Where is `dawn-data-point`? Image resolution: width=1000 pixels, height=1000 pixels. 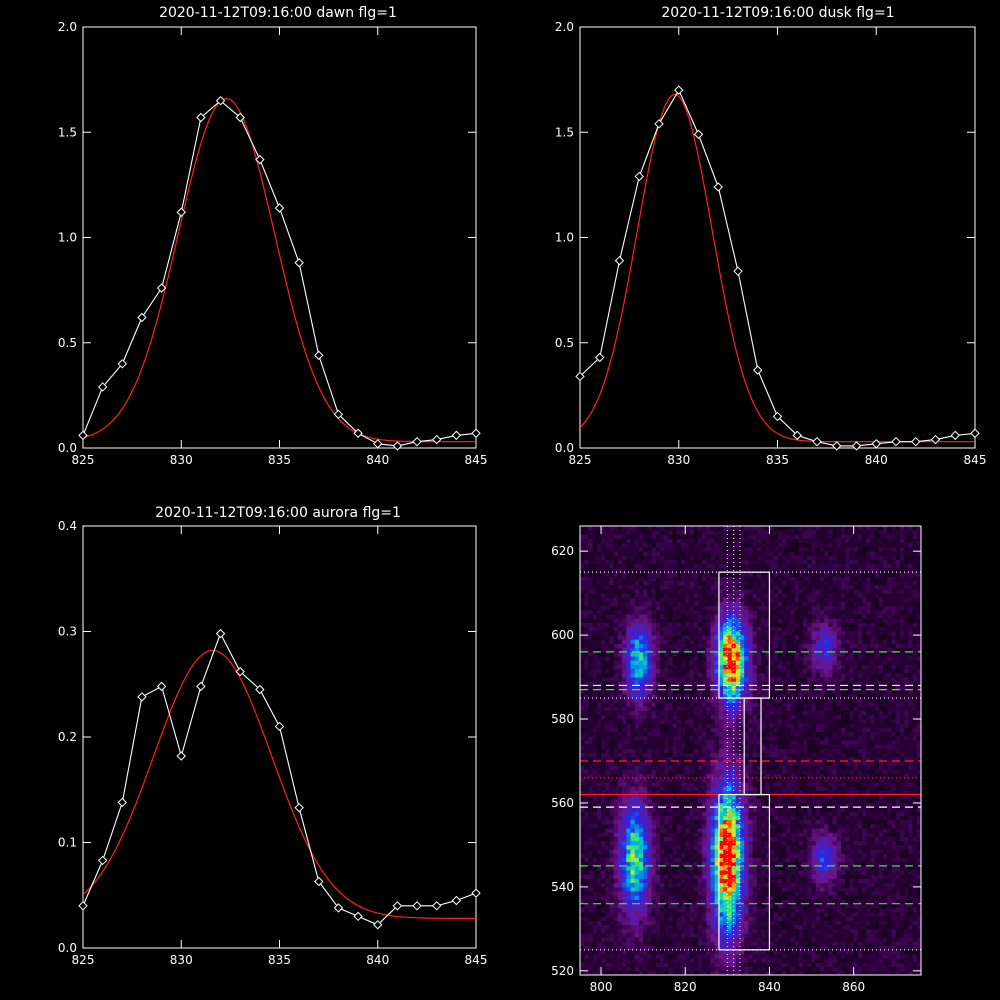
dawn-data-point is located at coordinates (142, 317).